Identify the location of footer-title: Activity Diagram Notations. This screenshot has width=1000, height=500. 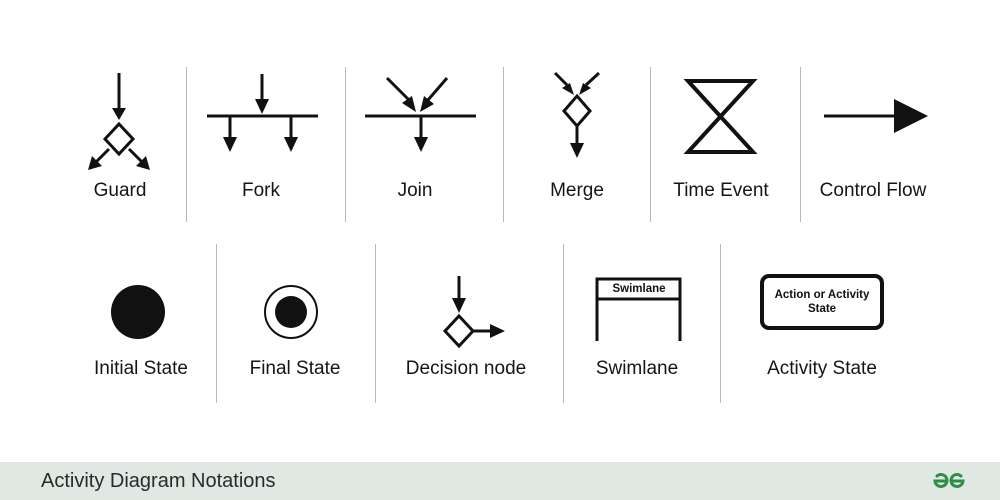
(158, 481).